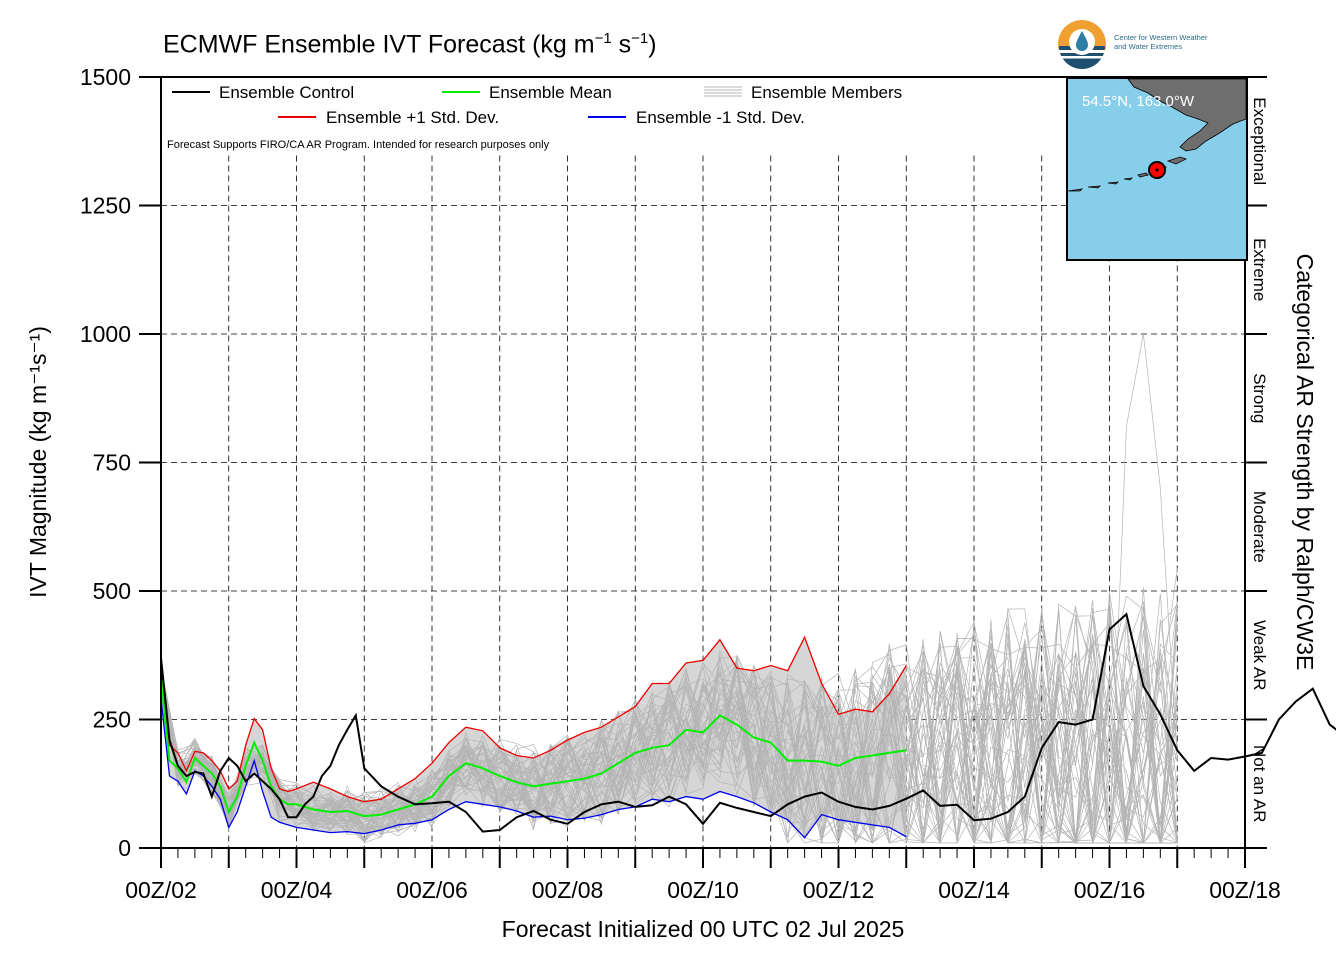 Image resolution: width=1336 pixels, height=962 pixels. I want to click on ar-category-label: Moderate, so click(1259, 527).